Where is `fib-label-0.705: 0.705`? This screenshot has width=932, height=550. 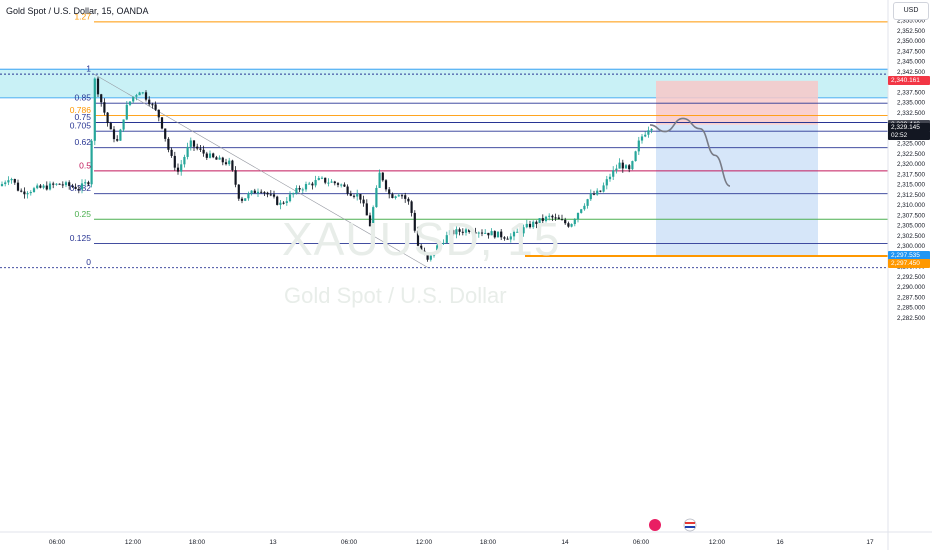
fib-label-0.705: 0.705 is located at coordinates (81, 126).